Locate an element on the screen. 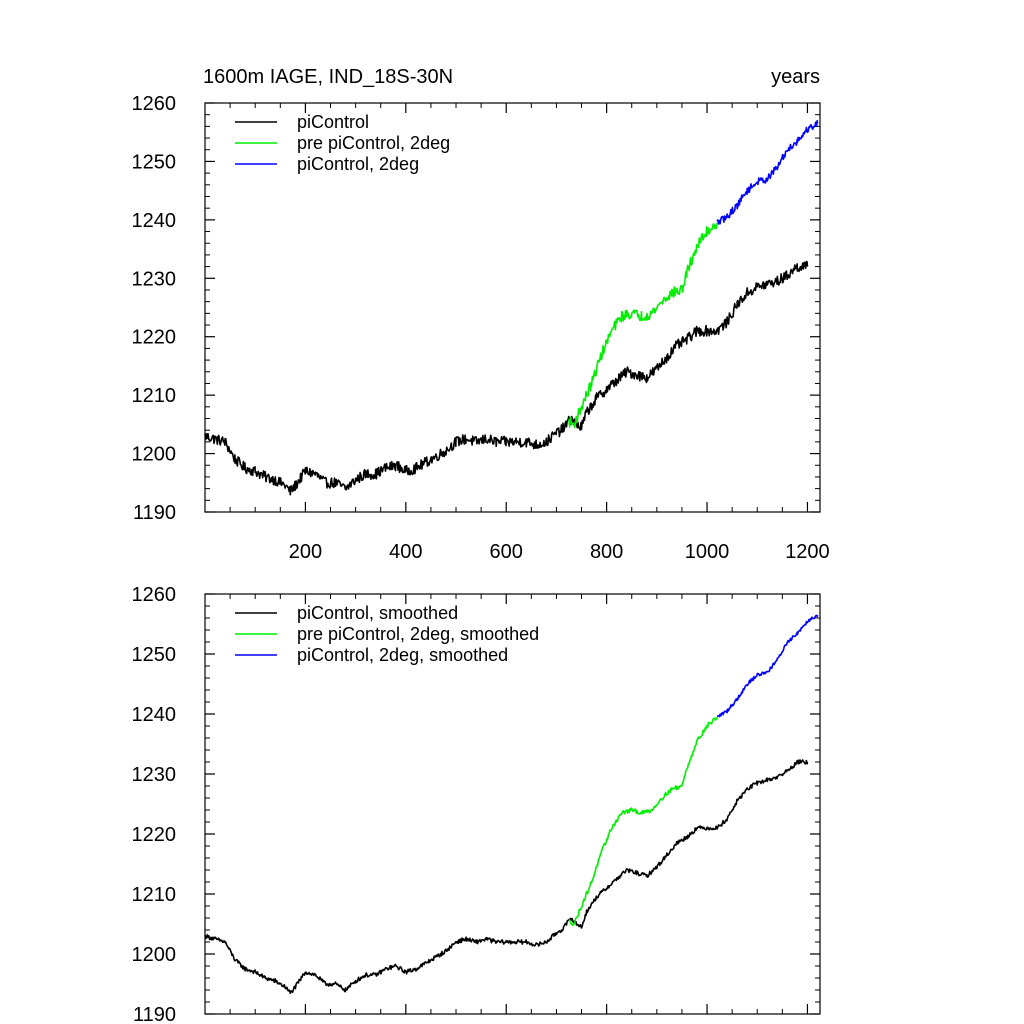 This screenshot has width=1024, height=1024. x-tick-label: 600 is located at coordinates (506, 552).